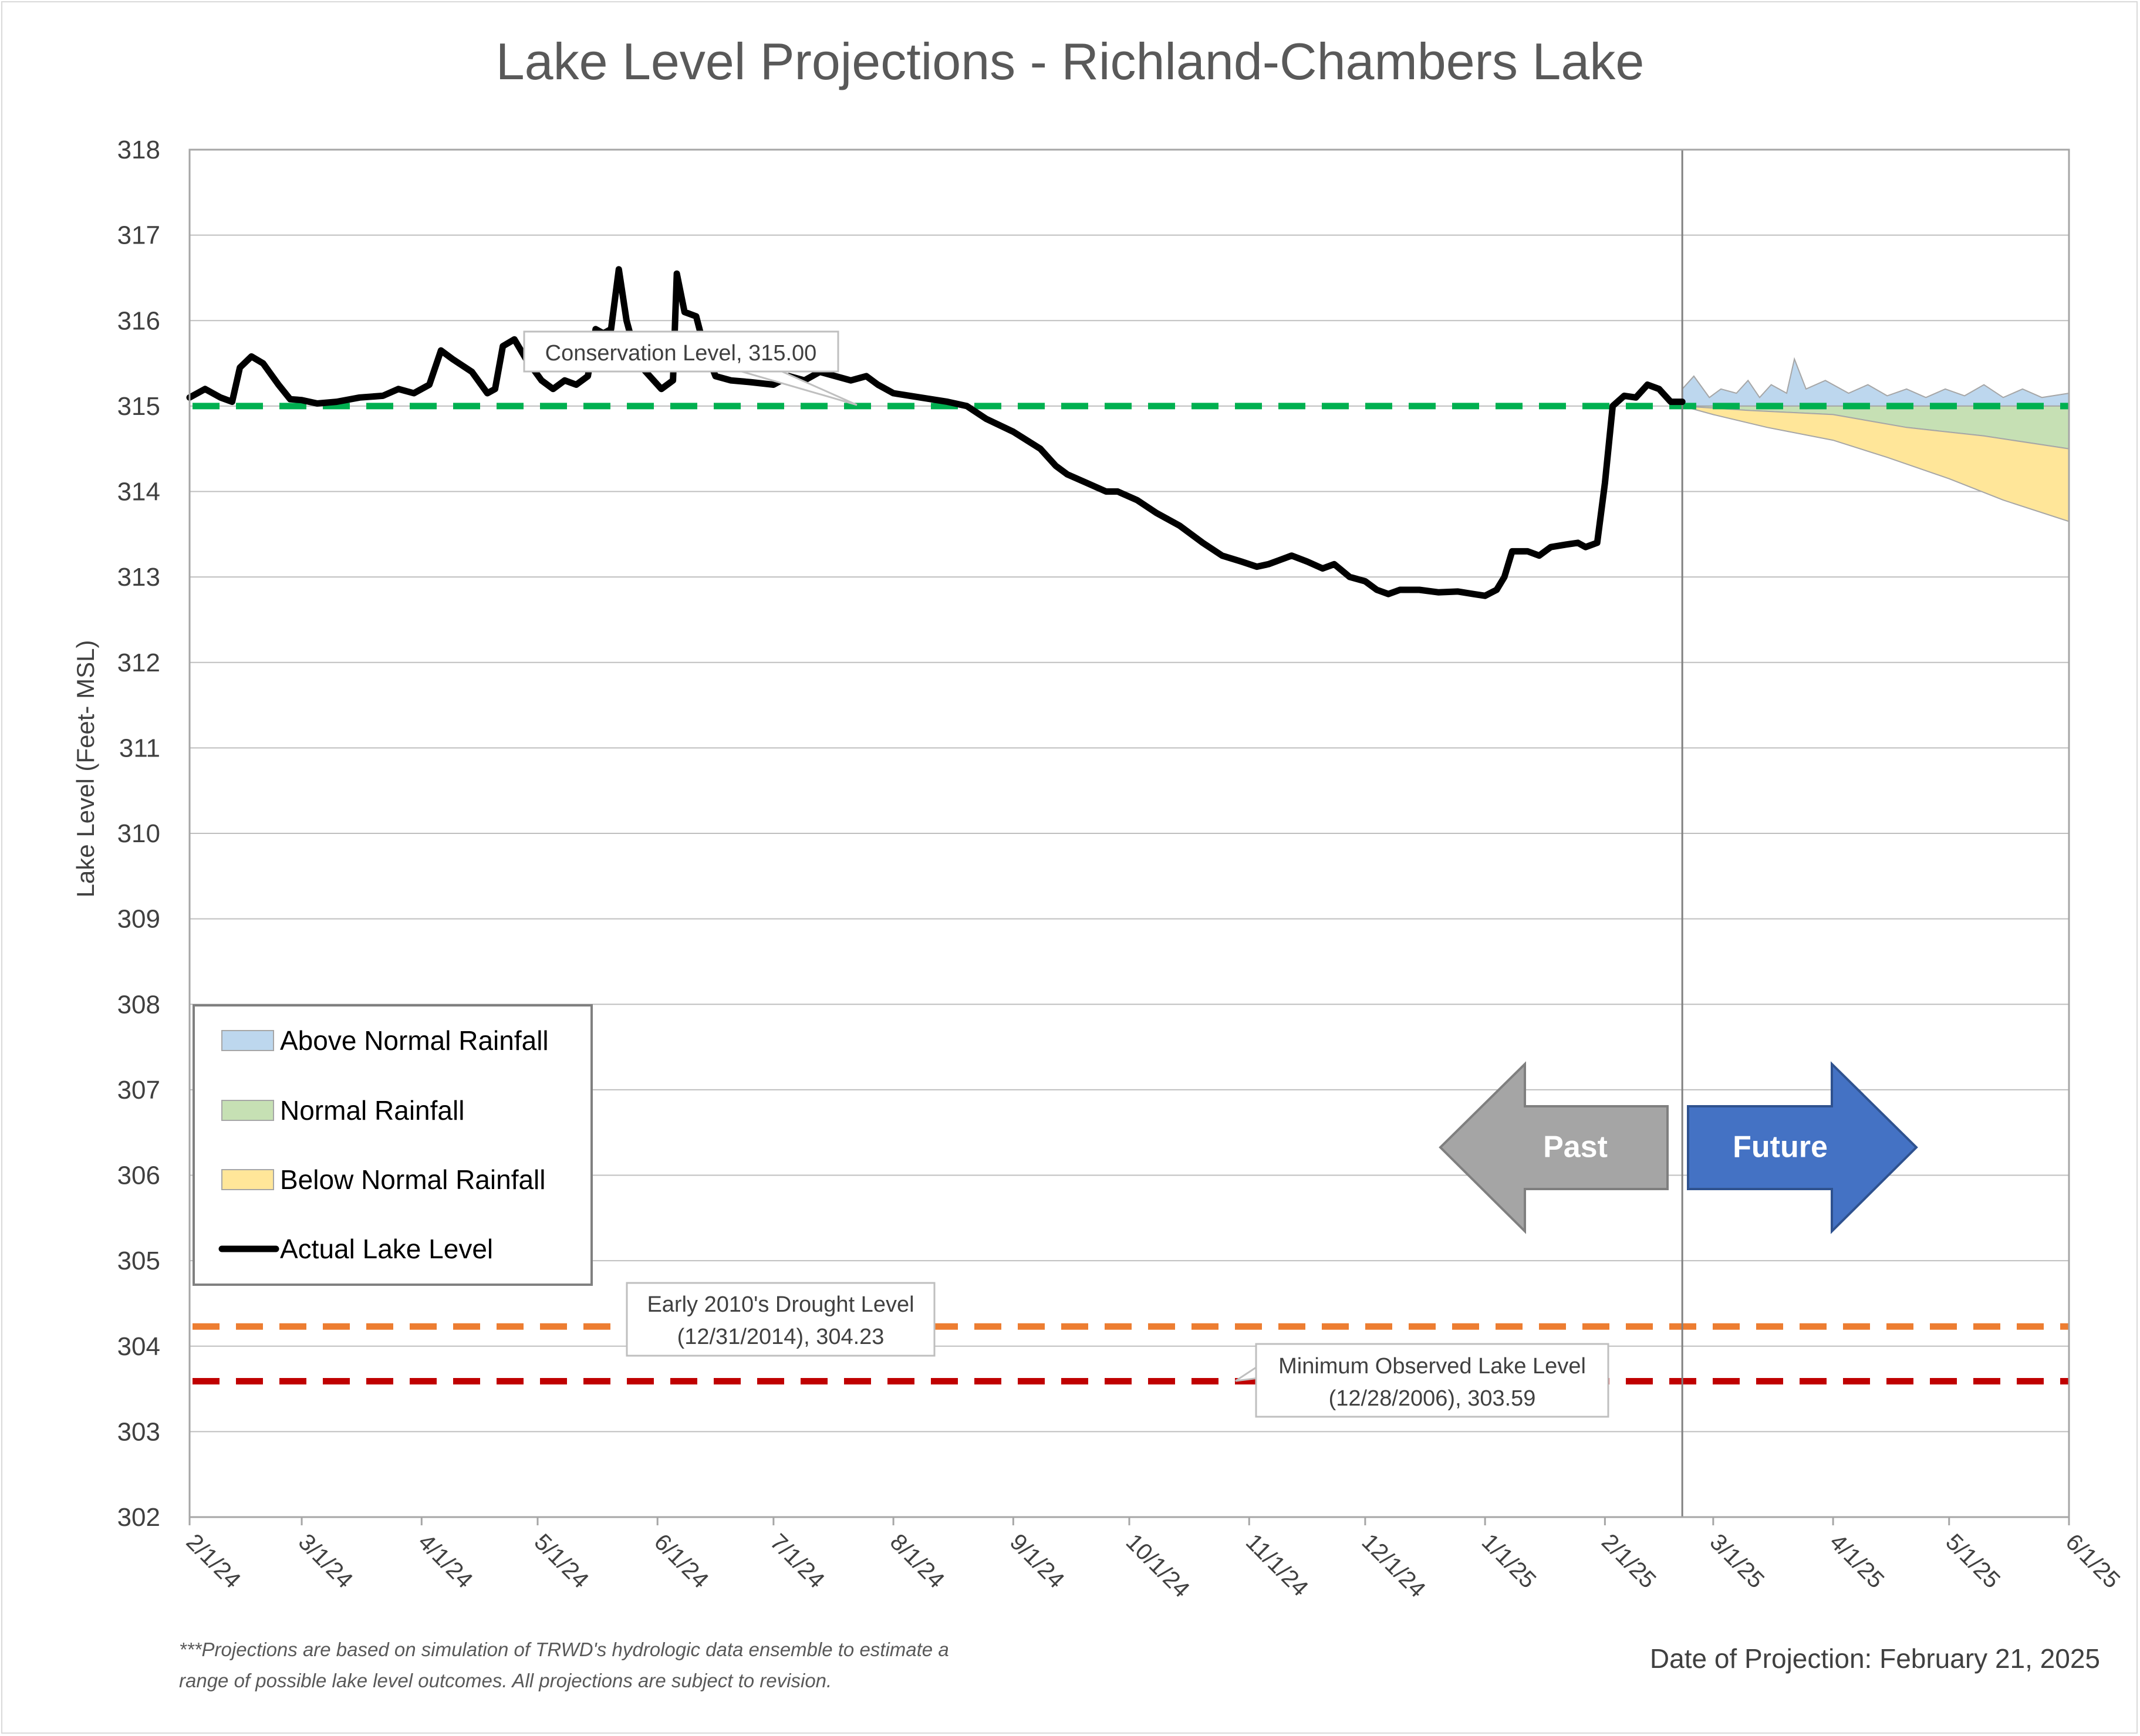  Describe the element at coordinates (1876, 382) in the screenshot. I see `above-normal-rainfall-band` at that location.